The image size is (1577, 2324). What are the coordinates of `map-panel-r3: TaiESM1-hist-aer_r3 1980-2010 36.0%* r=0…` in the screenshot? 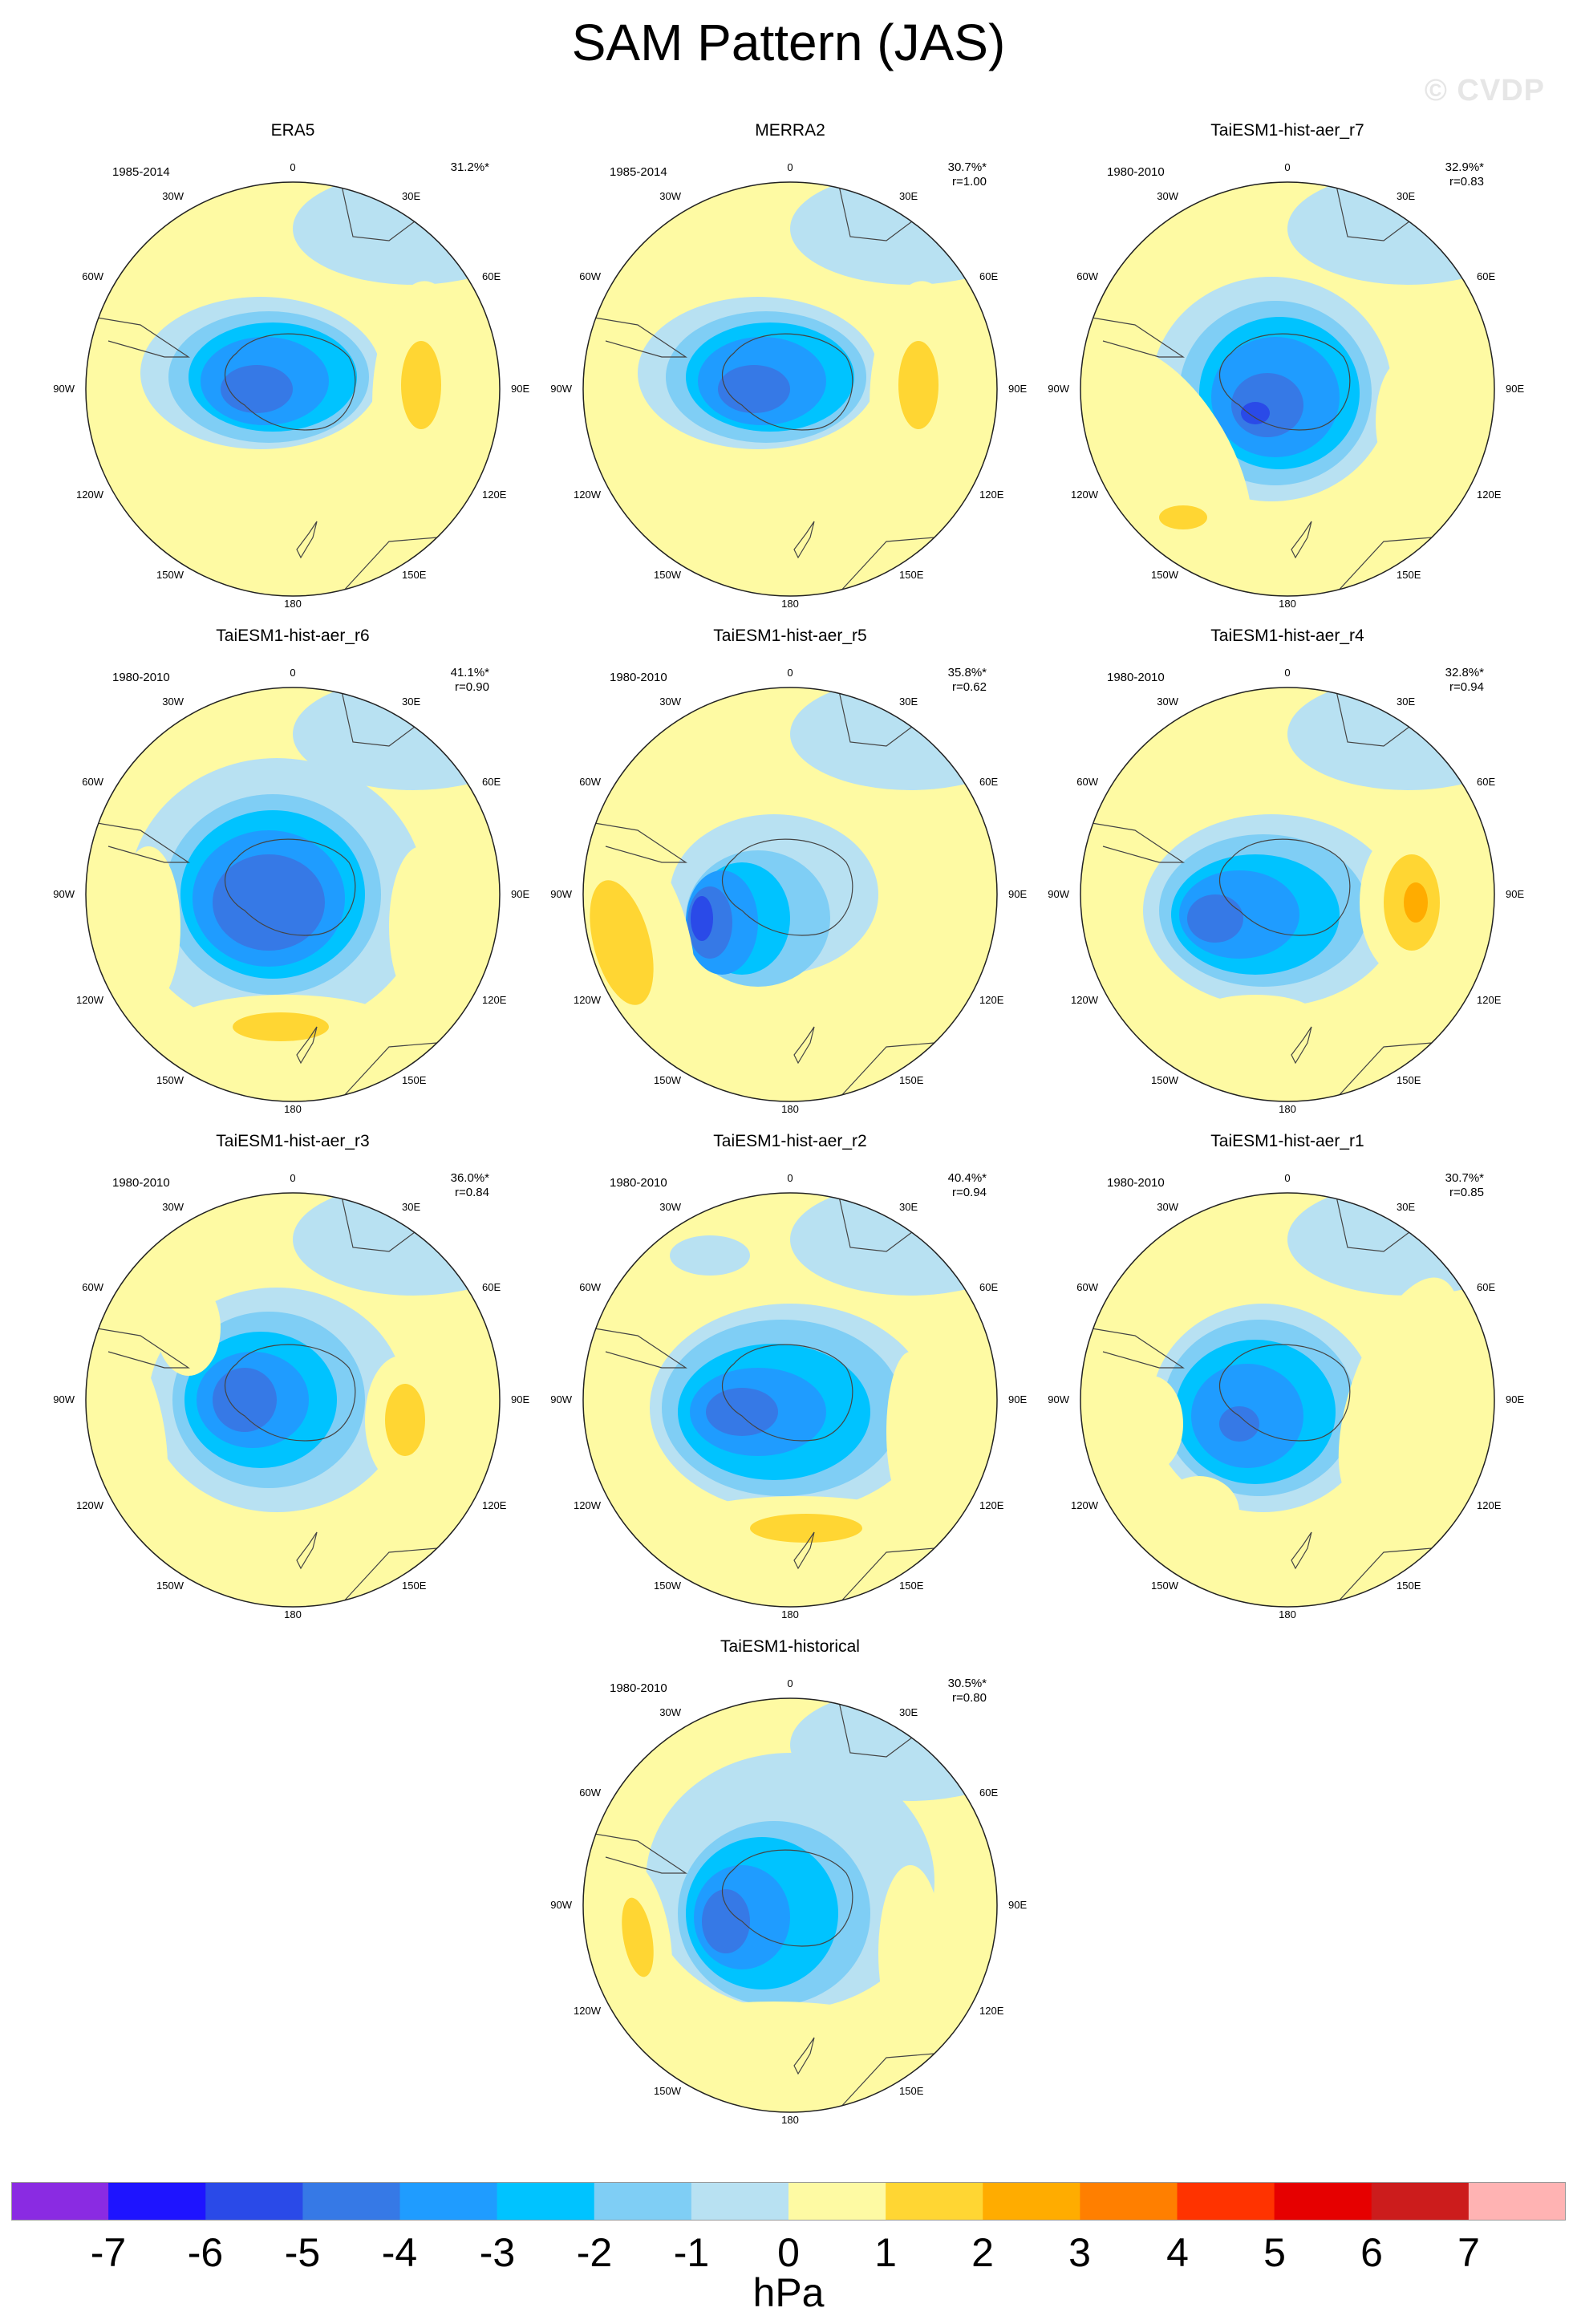 It's located at (292, 1379).